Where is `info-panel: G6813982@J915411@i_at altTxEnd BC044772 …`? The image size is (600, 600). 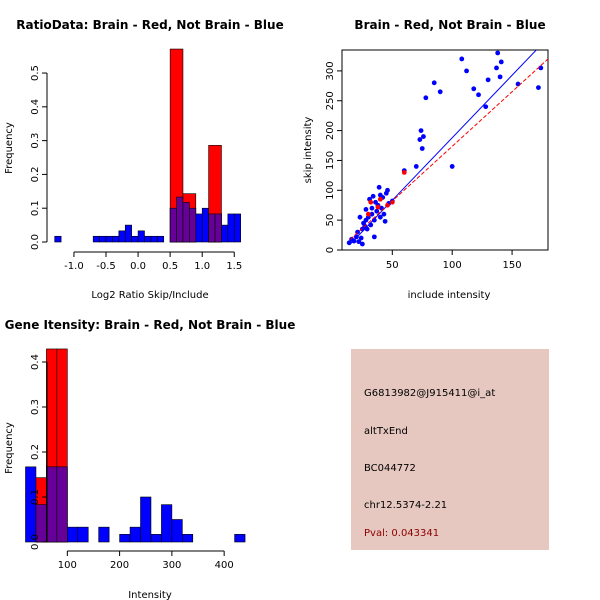
info-panel: G6813982@J915411@i_at altTxEnd BC044772 … is located at coordinates (450, 449).